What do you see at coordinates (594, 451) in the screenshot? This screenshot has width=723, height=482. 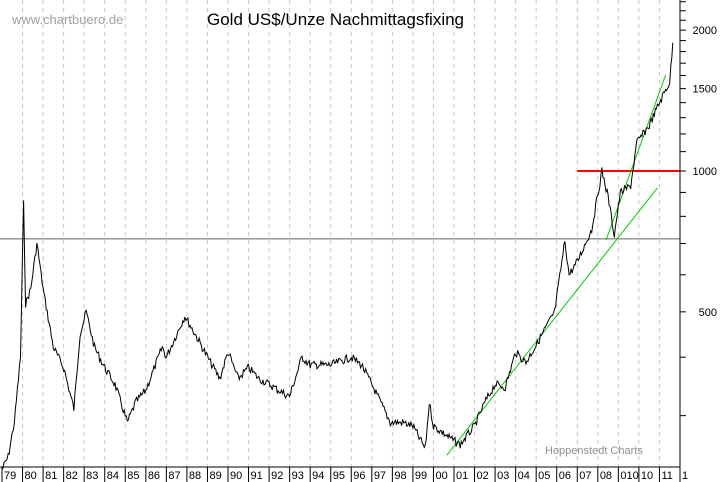 I see `source-label: Hoppenstedt Charts` at bounding box center [594, 451].